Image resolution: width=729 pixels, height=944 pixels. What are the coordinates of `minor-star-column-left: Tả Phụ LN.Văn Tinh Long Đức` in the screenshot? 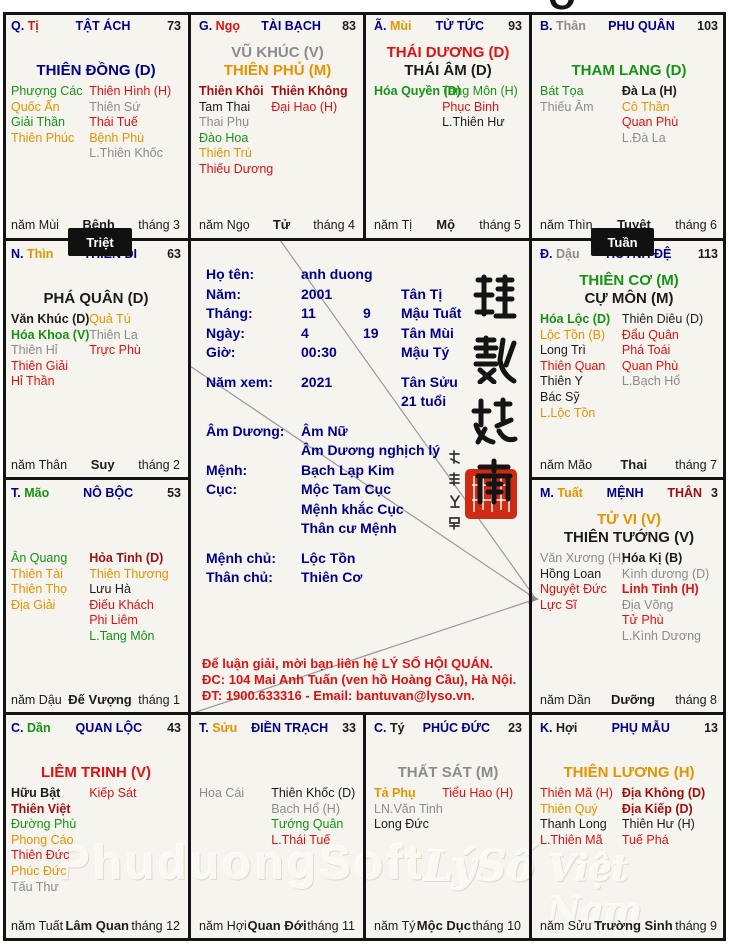 It's located at (408, 809).